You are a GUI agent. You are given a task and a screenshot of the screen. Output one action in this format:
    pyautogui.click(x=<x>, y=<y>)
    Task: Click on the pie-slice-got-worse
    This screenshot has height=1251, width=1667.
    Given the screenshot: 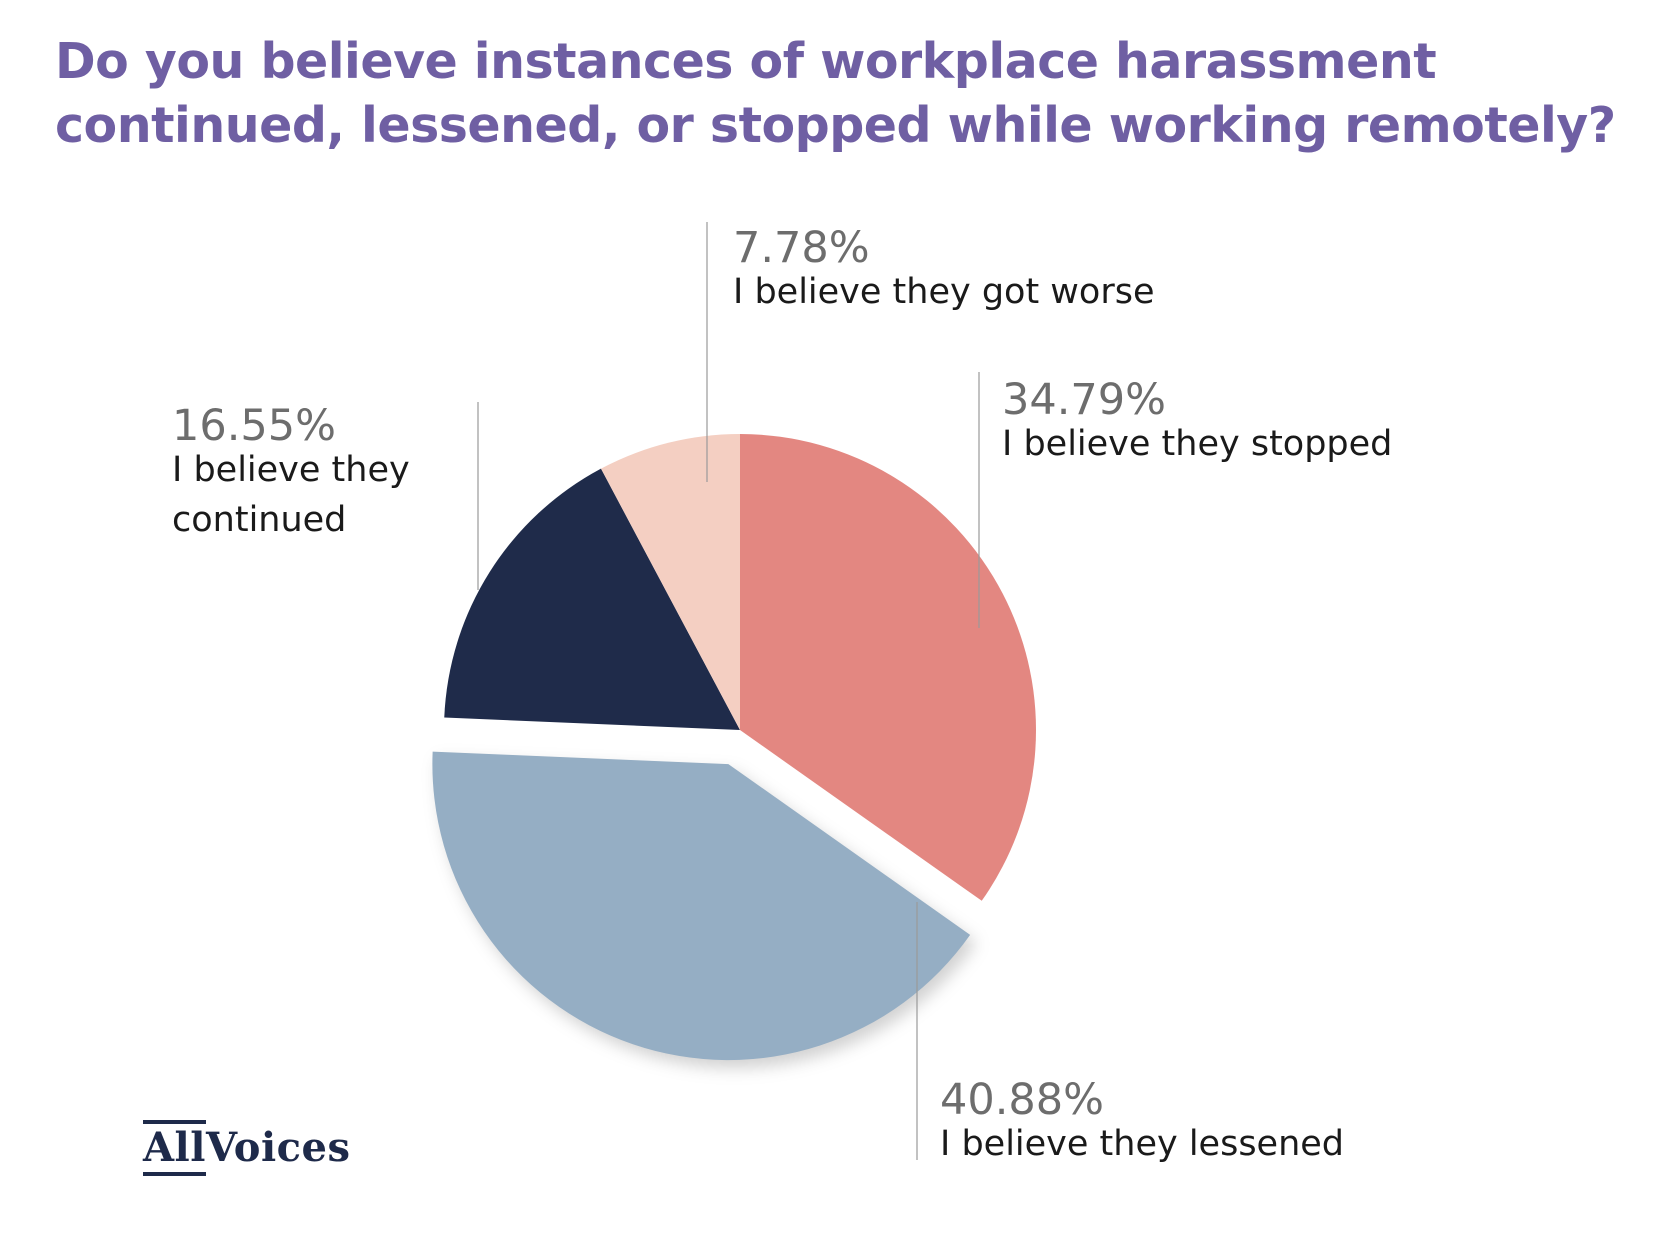 What is the action you would take?
    pyautogui.click(x=670, y=582)
    